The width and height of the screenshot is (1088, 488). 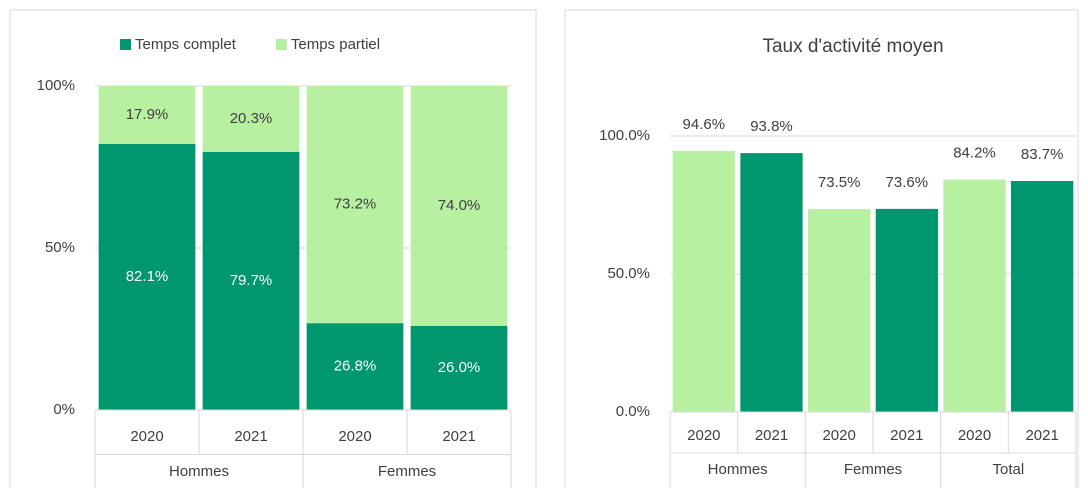 What do you see at coordinates (839, 182) in the screenshot?
I see `data-label: 73.5%` at bounding box center [839, 182].